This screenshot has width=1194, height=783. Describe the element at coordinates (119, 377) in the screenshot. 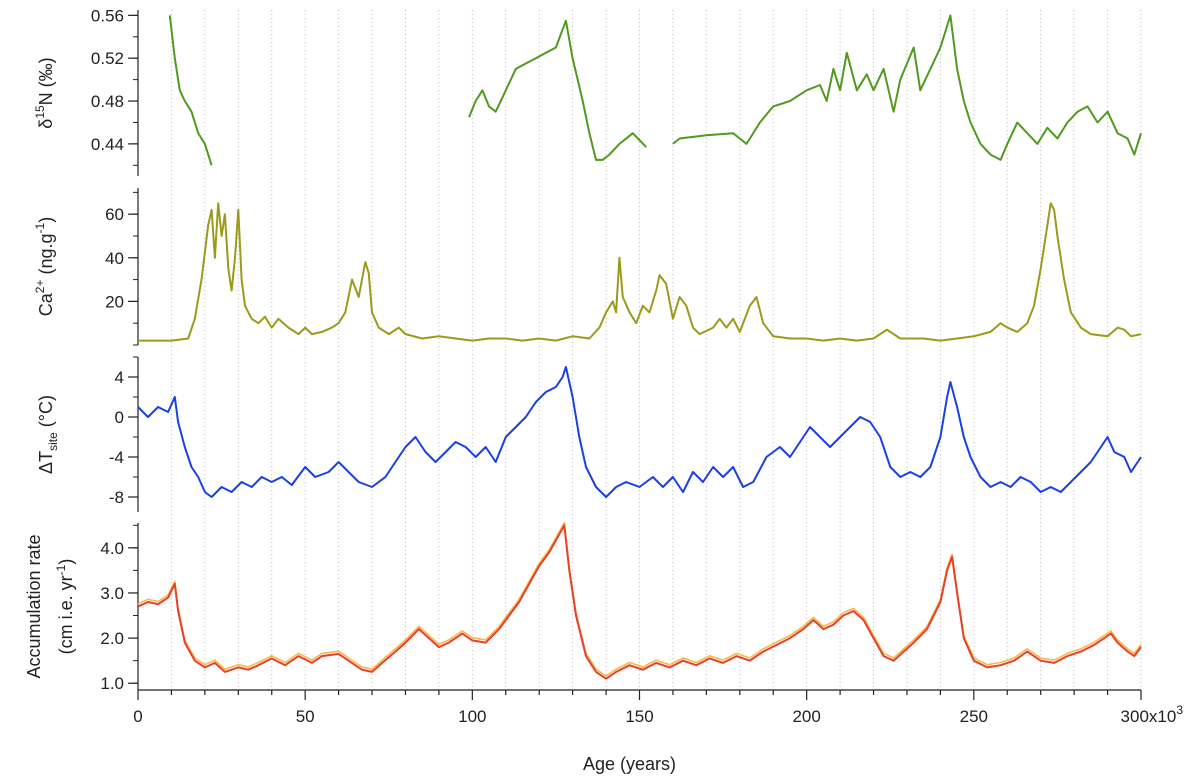

I see `dt-tick-label: 4` at that location.